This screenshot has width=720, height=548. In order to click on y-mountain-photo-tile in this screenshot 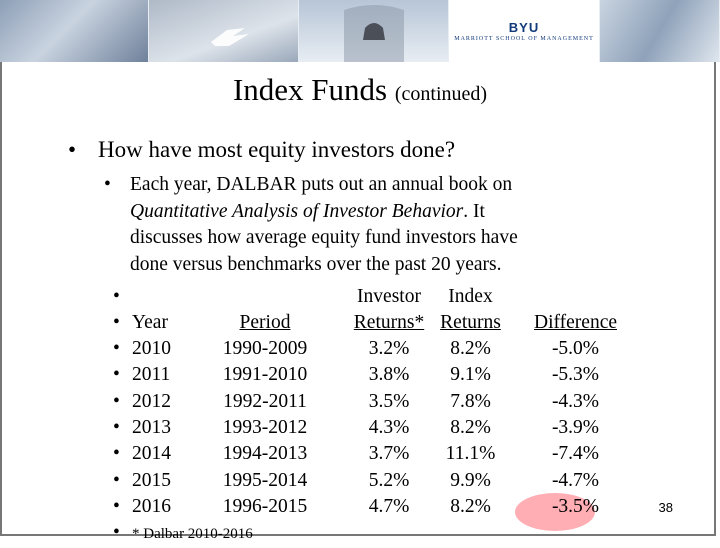, I will do `click(224, 31)`.